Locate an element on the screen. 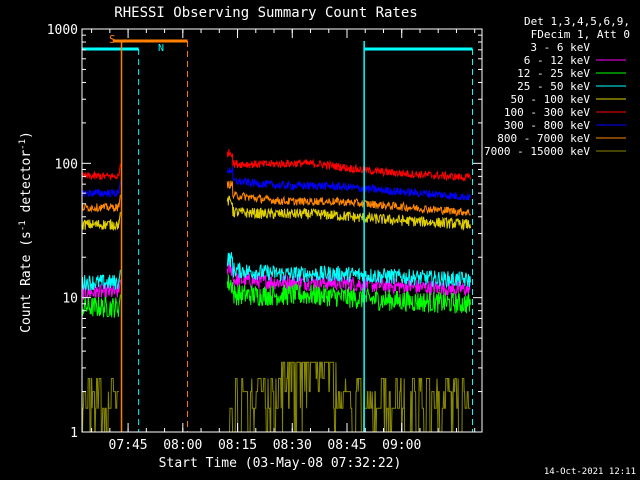 The width and height of the screenshot is (640, 480). x-tick-label: 08:00 is located at coordinates (182, 445).